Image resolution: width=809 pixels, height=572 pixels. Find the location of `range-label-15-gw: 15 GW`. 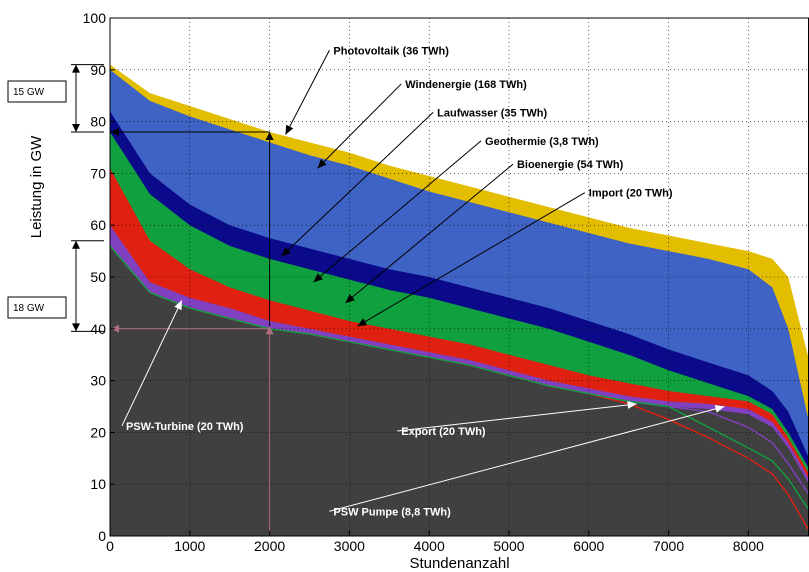

range-label-15-gw: 15 GW is located at coordinates (29, 92).